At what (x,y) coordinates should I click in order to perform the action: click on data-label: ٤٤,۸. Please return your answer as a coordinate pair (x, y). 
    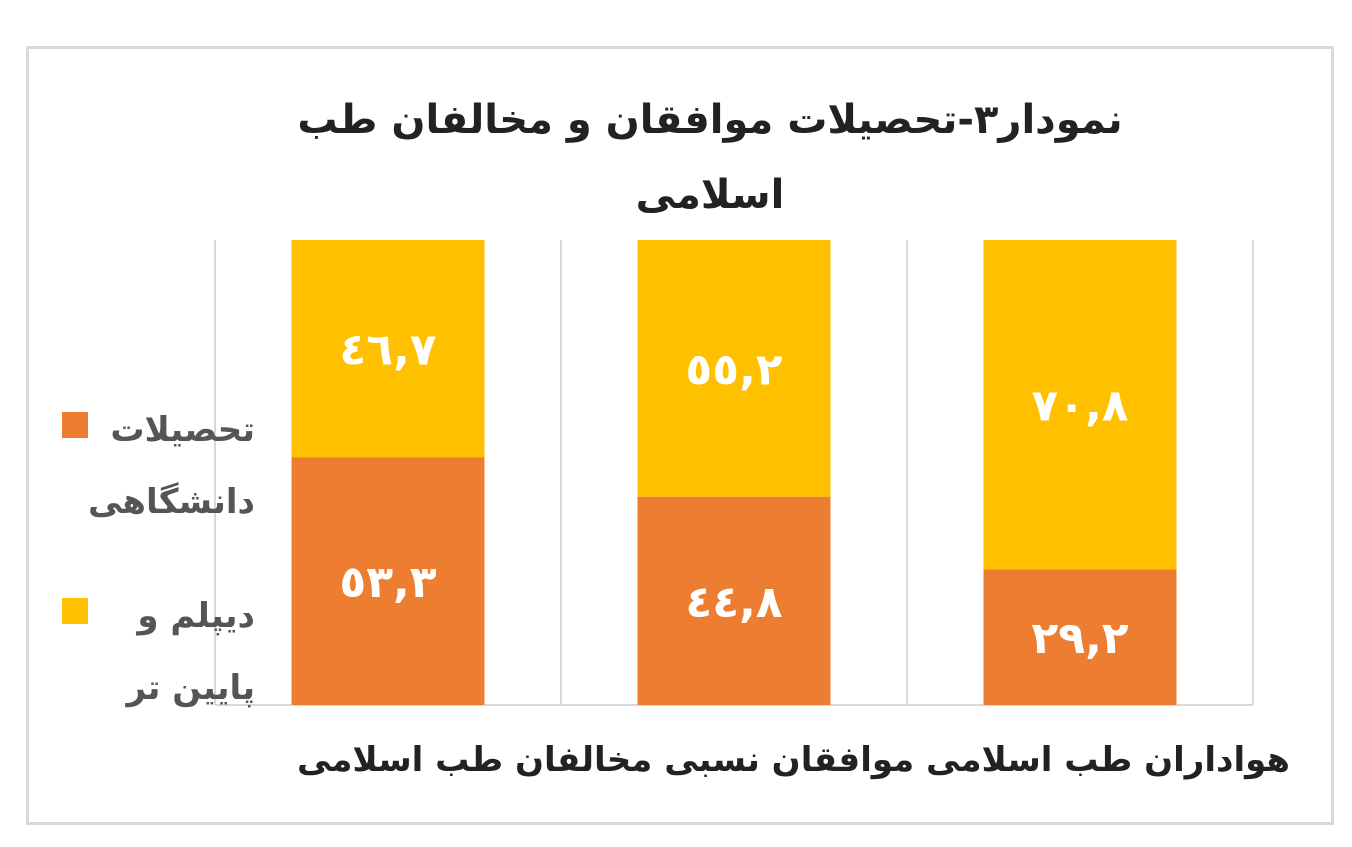
    Looking at the image, I should click on (733, 602).